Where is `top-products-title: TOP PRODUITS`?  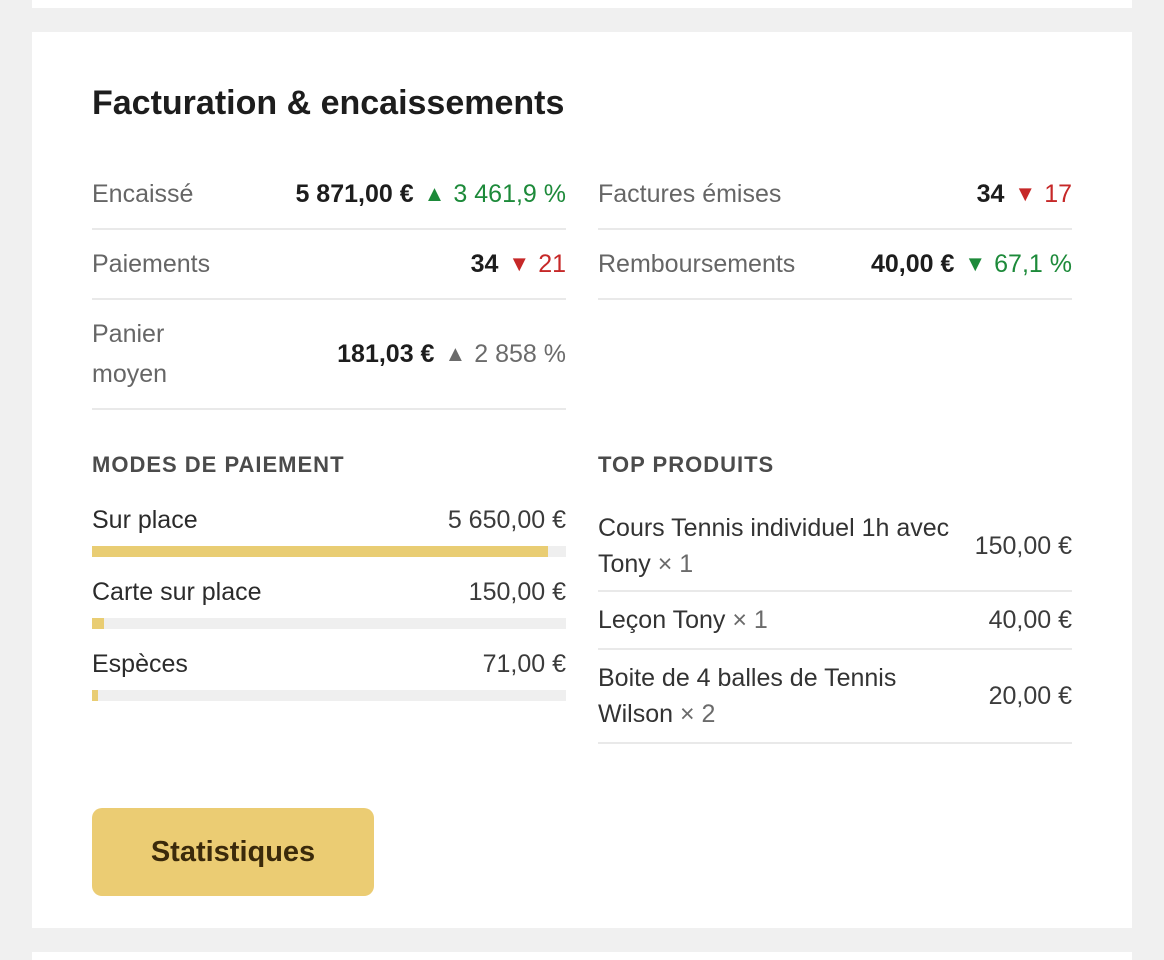 top-products-title: TOP PRODUITS is located at coordinates (686, 464).